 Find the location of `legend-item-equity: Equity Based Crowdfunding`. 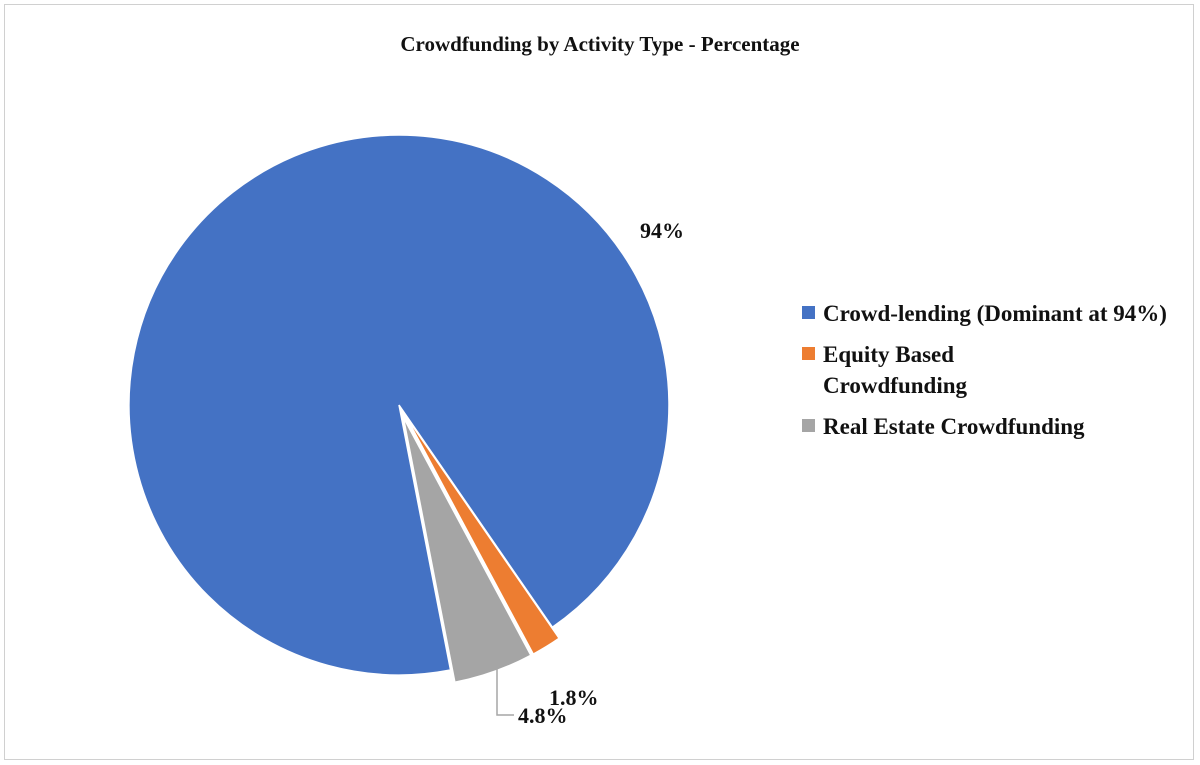

legend-item-equity: Equity Based Crowdfunding is located at coordinates (992, 370).